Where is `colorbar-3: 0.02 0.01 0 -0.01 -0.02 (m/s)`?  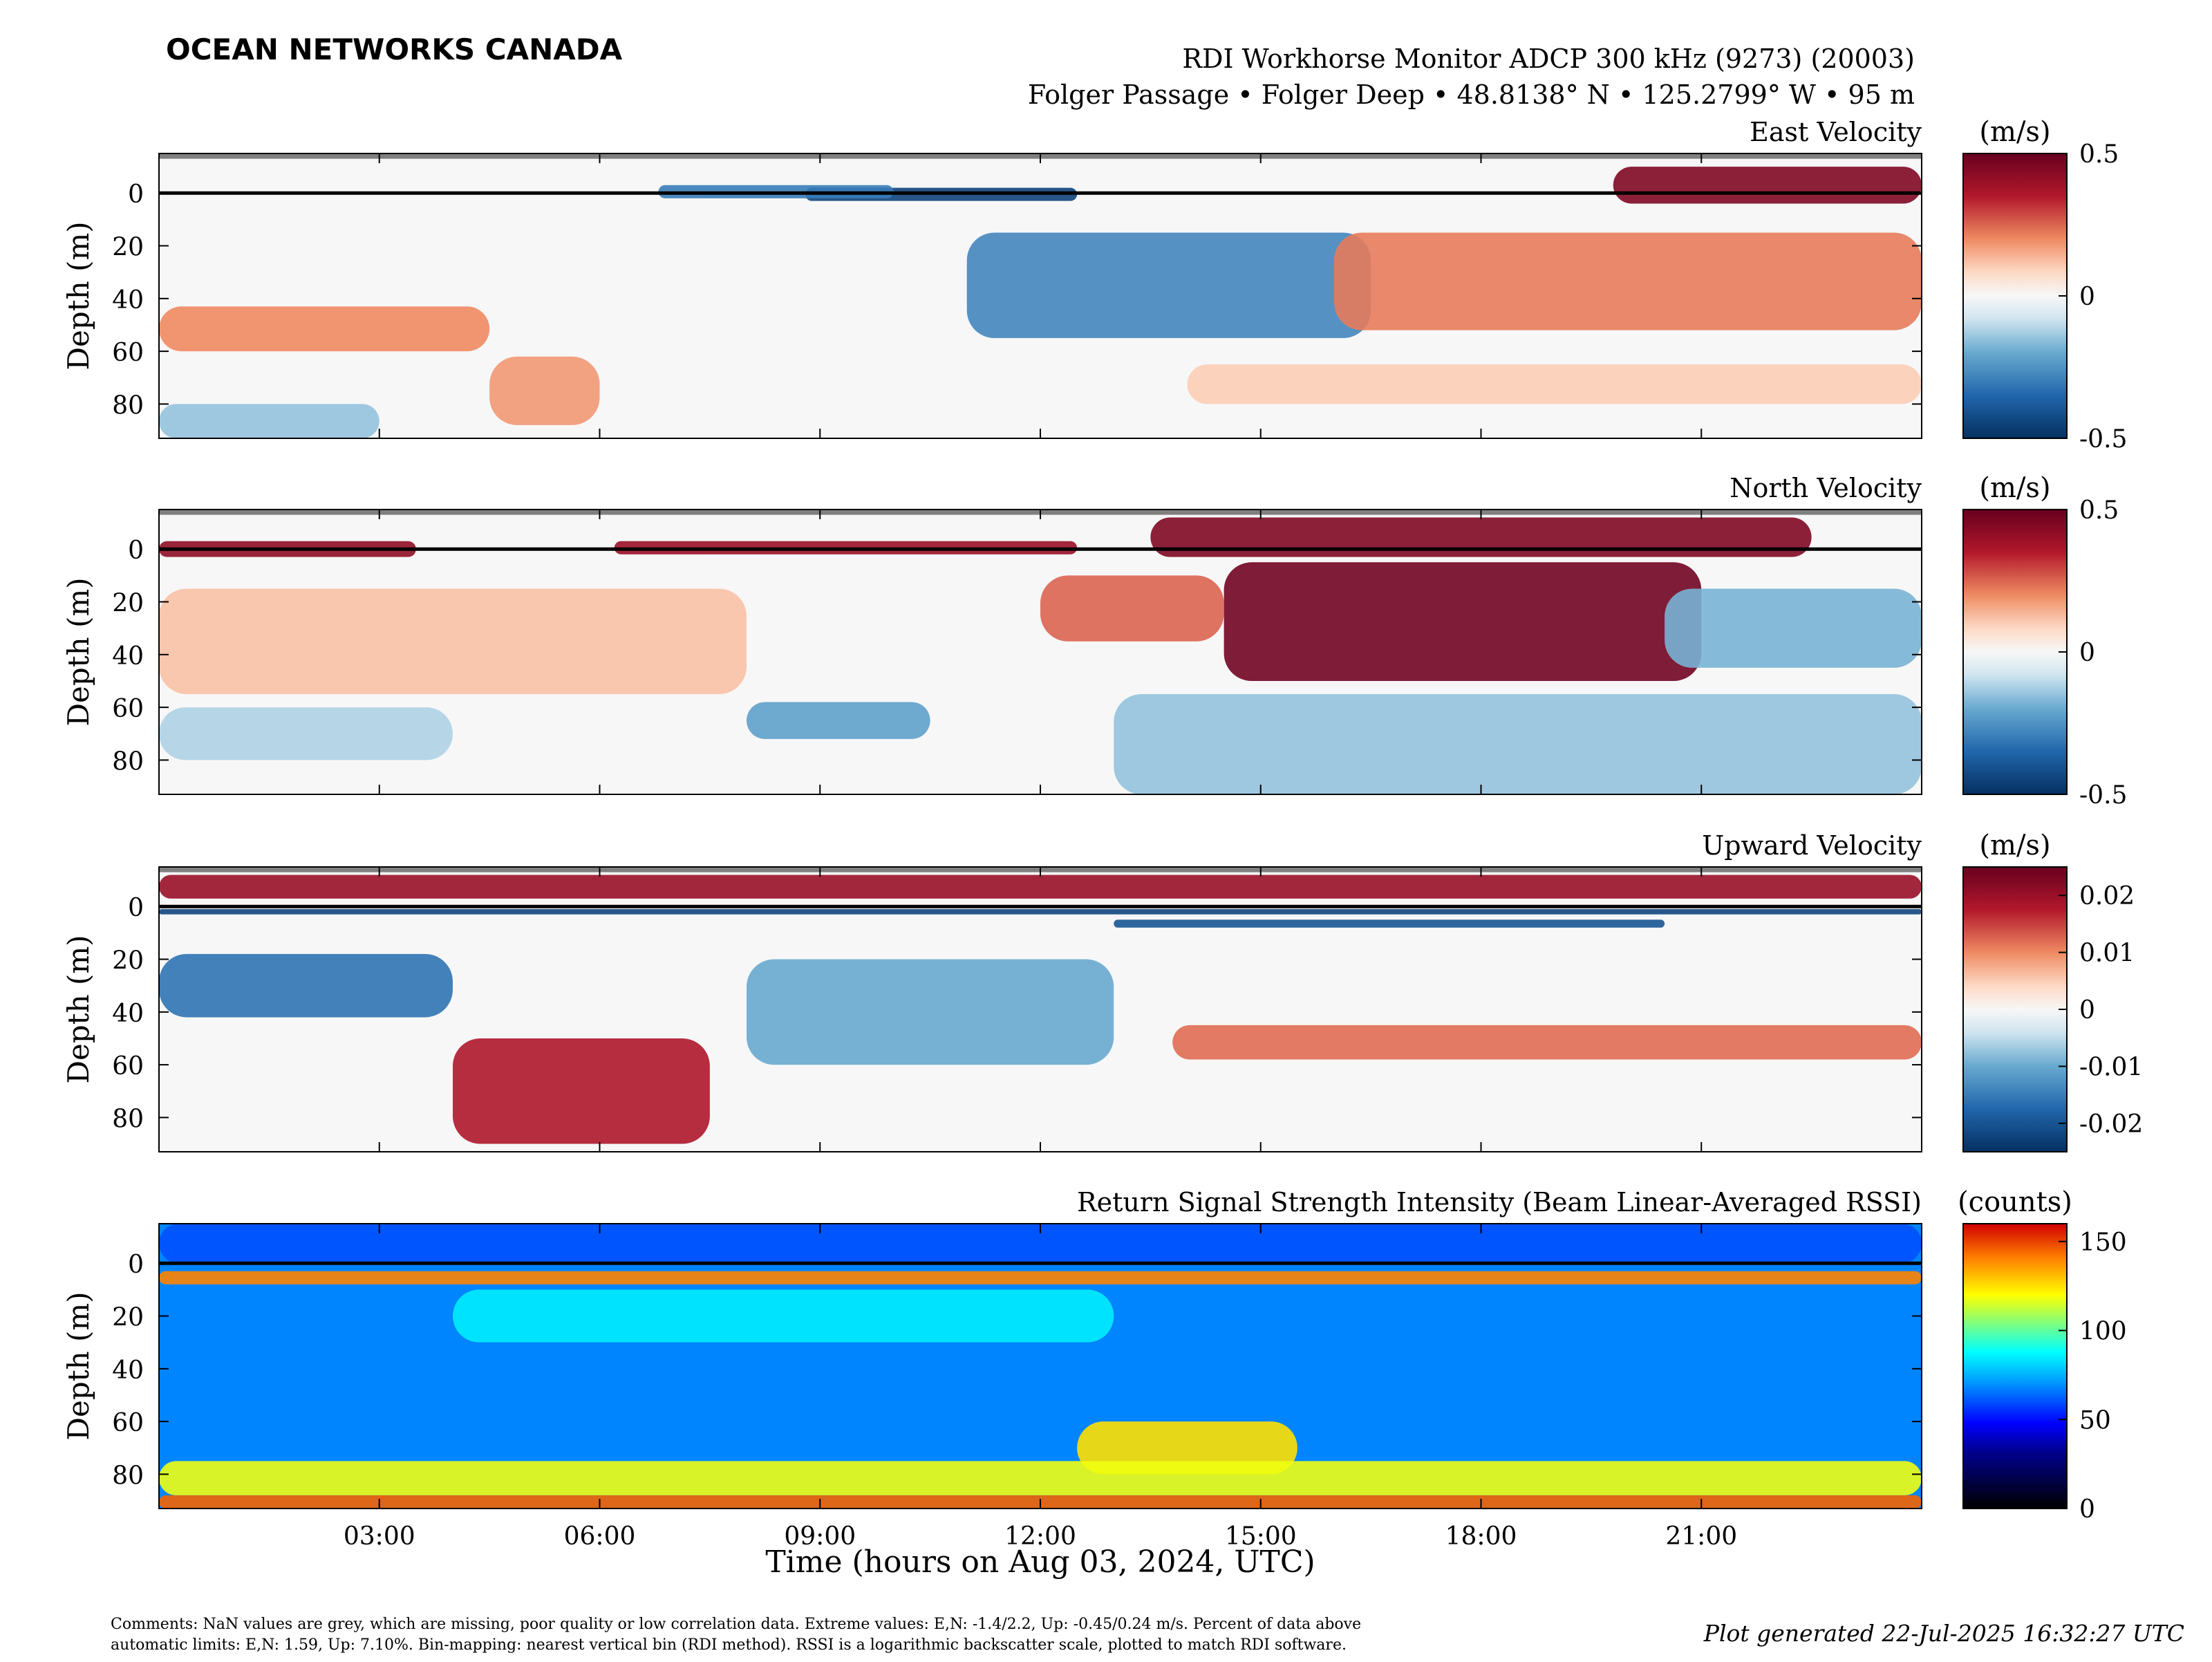
colorbar-3: 0.02 0.01 0 -0.01 -0.02 (m/s) is located at coordinates (2052, 991).